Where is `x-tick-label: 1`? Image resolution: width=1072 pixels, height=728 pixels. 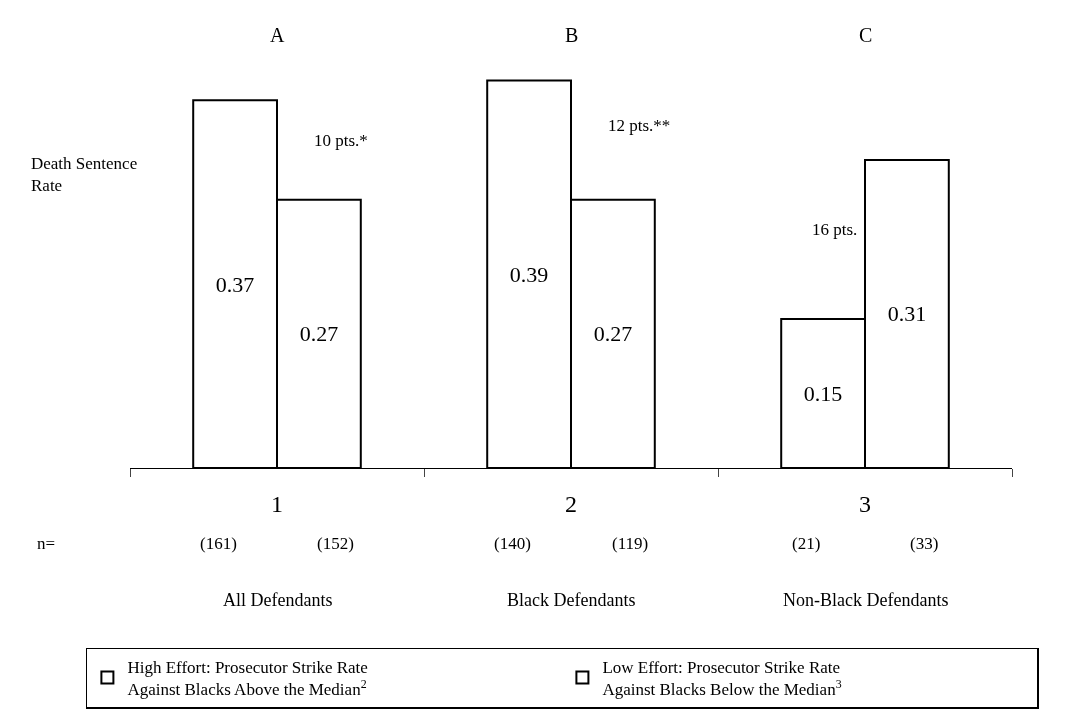
x-tick-label: 1 is located at coordinates (277, 503).